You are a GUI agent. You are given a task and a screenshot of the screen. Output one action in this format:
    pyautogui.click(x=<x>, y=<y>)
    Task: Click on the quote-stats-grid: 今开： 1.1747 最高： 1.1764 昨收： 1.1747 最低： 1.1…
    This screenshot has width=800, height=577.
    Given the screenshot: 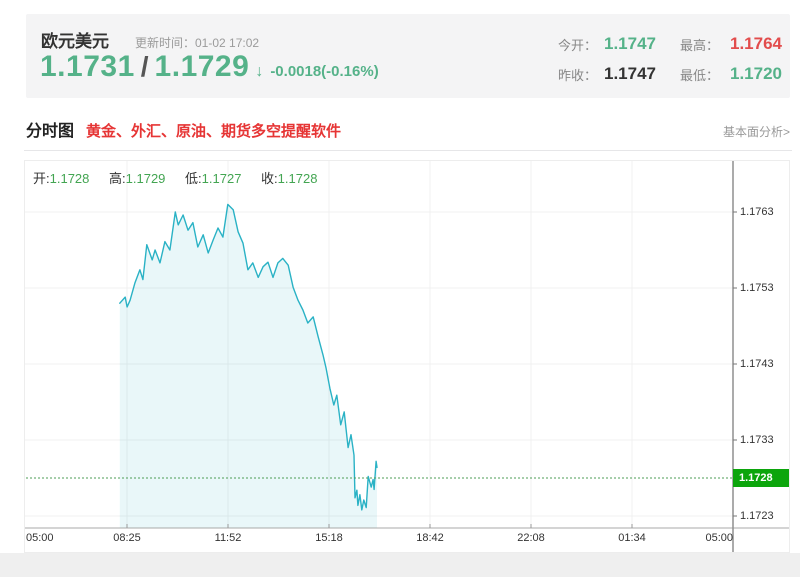 What is the action you would take?
    pyautogui.click(x=679, y=59)
    